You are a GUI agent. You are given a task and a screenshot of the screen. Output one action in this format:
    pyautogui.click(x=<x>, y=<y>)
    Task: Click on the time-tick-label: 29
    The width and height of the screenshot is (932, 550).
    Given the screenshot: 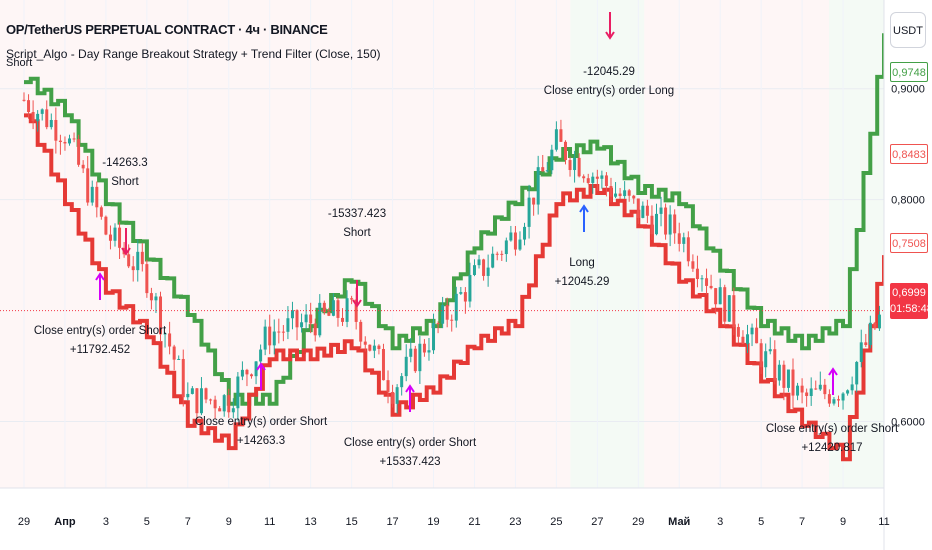 What is the action you would take?
    pyautogui.click(x=638, y=522)
    